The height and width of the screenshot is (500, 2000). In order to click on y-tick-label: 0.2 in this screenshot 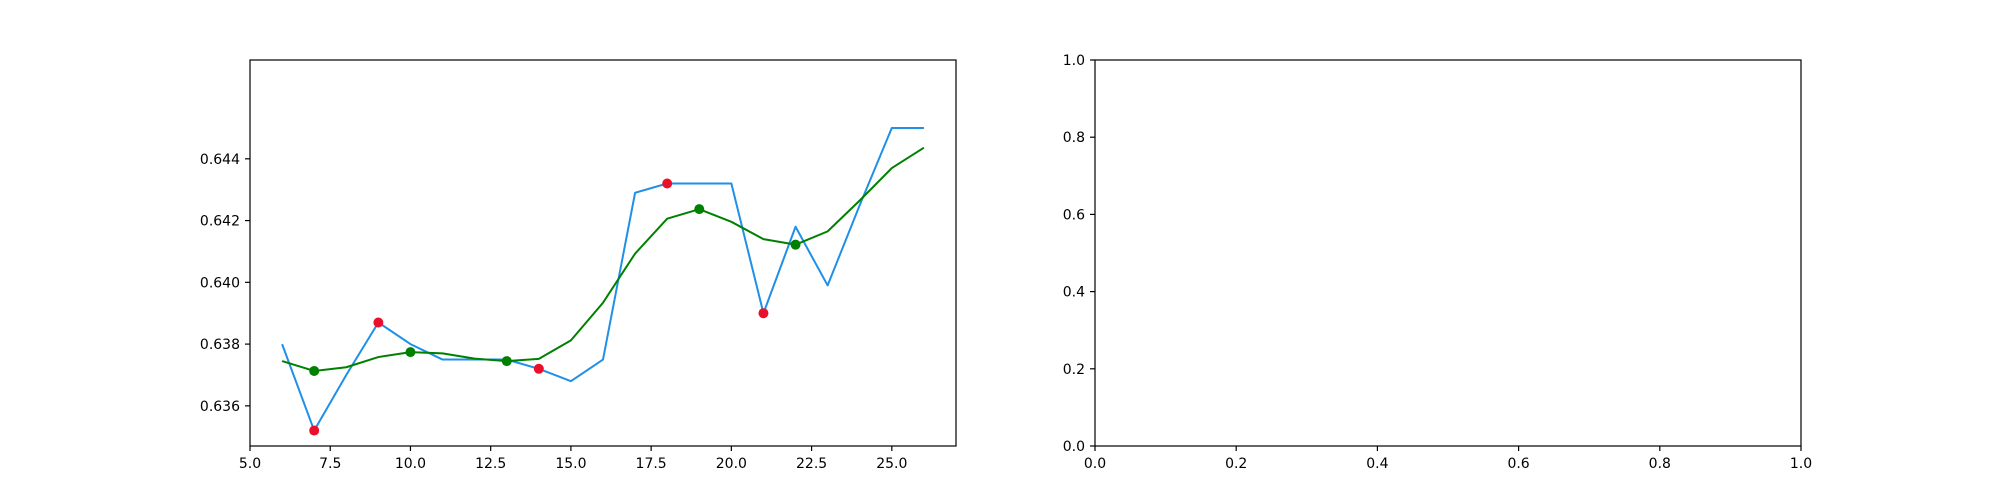, I will do `click(1074, 370)`.